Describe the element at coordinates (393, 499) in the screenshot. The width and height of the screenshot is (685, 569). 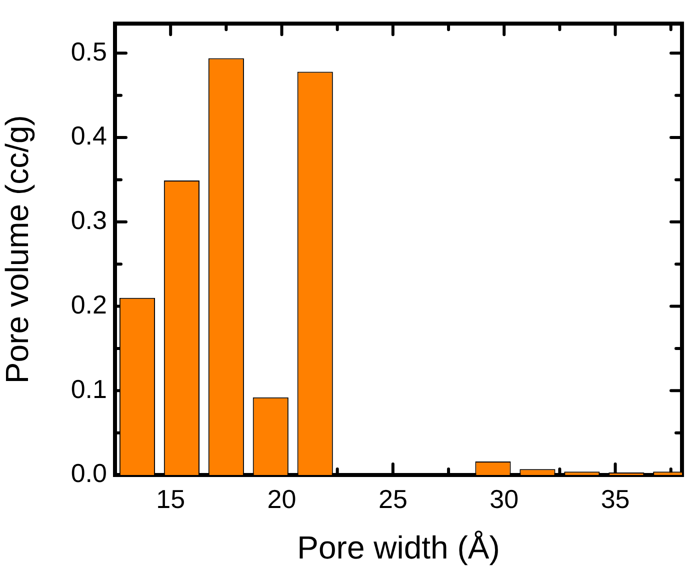
I see `x-tick-label: 25` at that location.